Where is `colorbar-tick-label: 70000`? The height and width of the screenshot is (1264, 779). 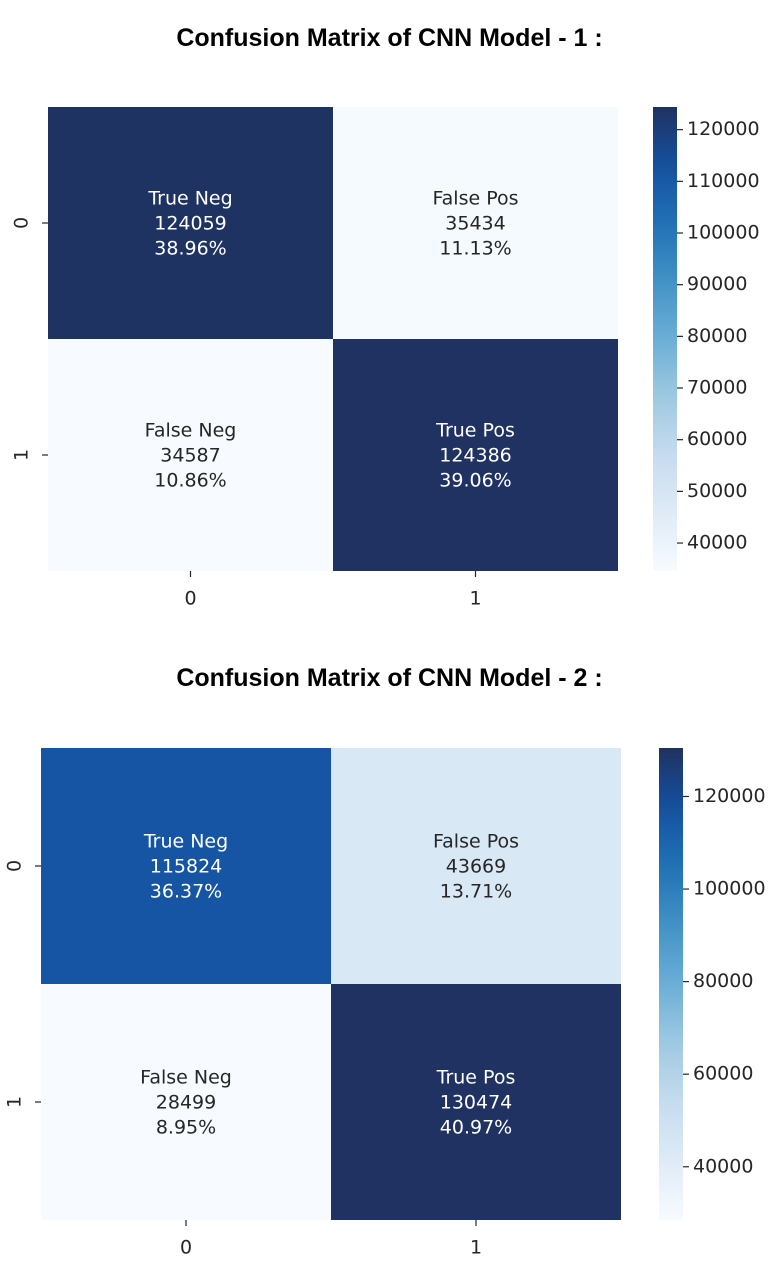
colorbar-tick-label: 70000 is located at coordinates (717, 388).